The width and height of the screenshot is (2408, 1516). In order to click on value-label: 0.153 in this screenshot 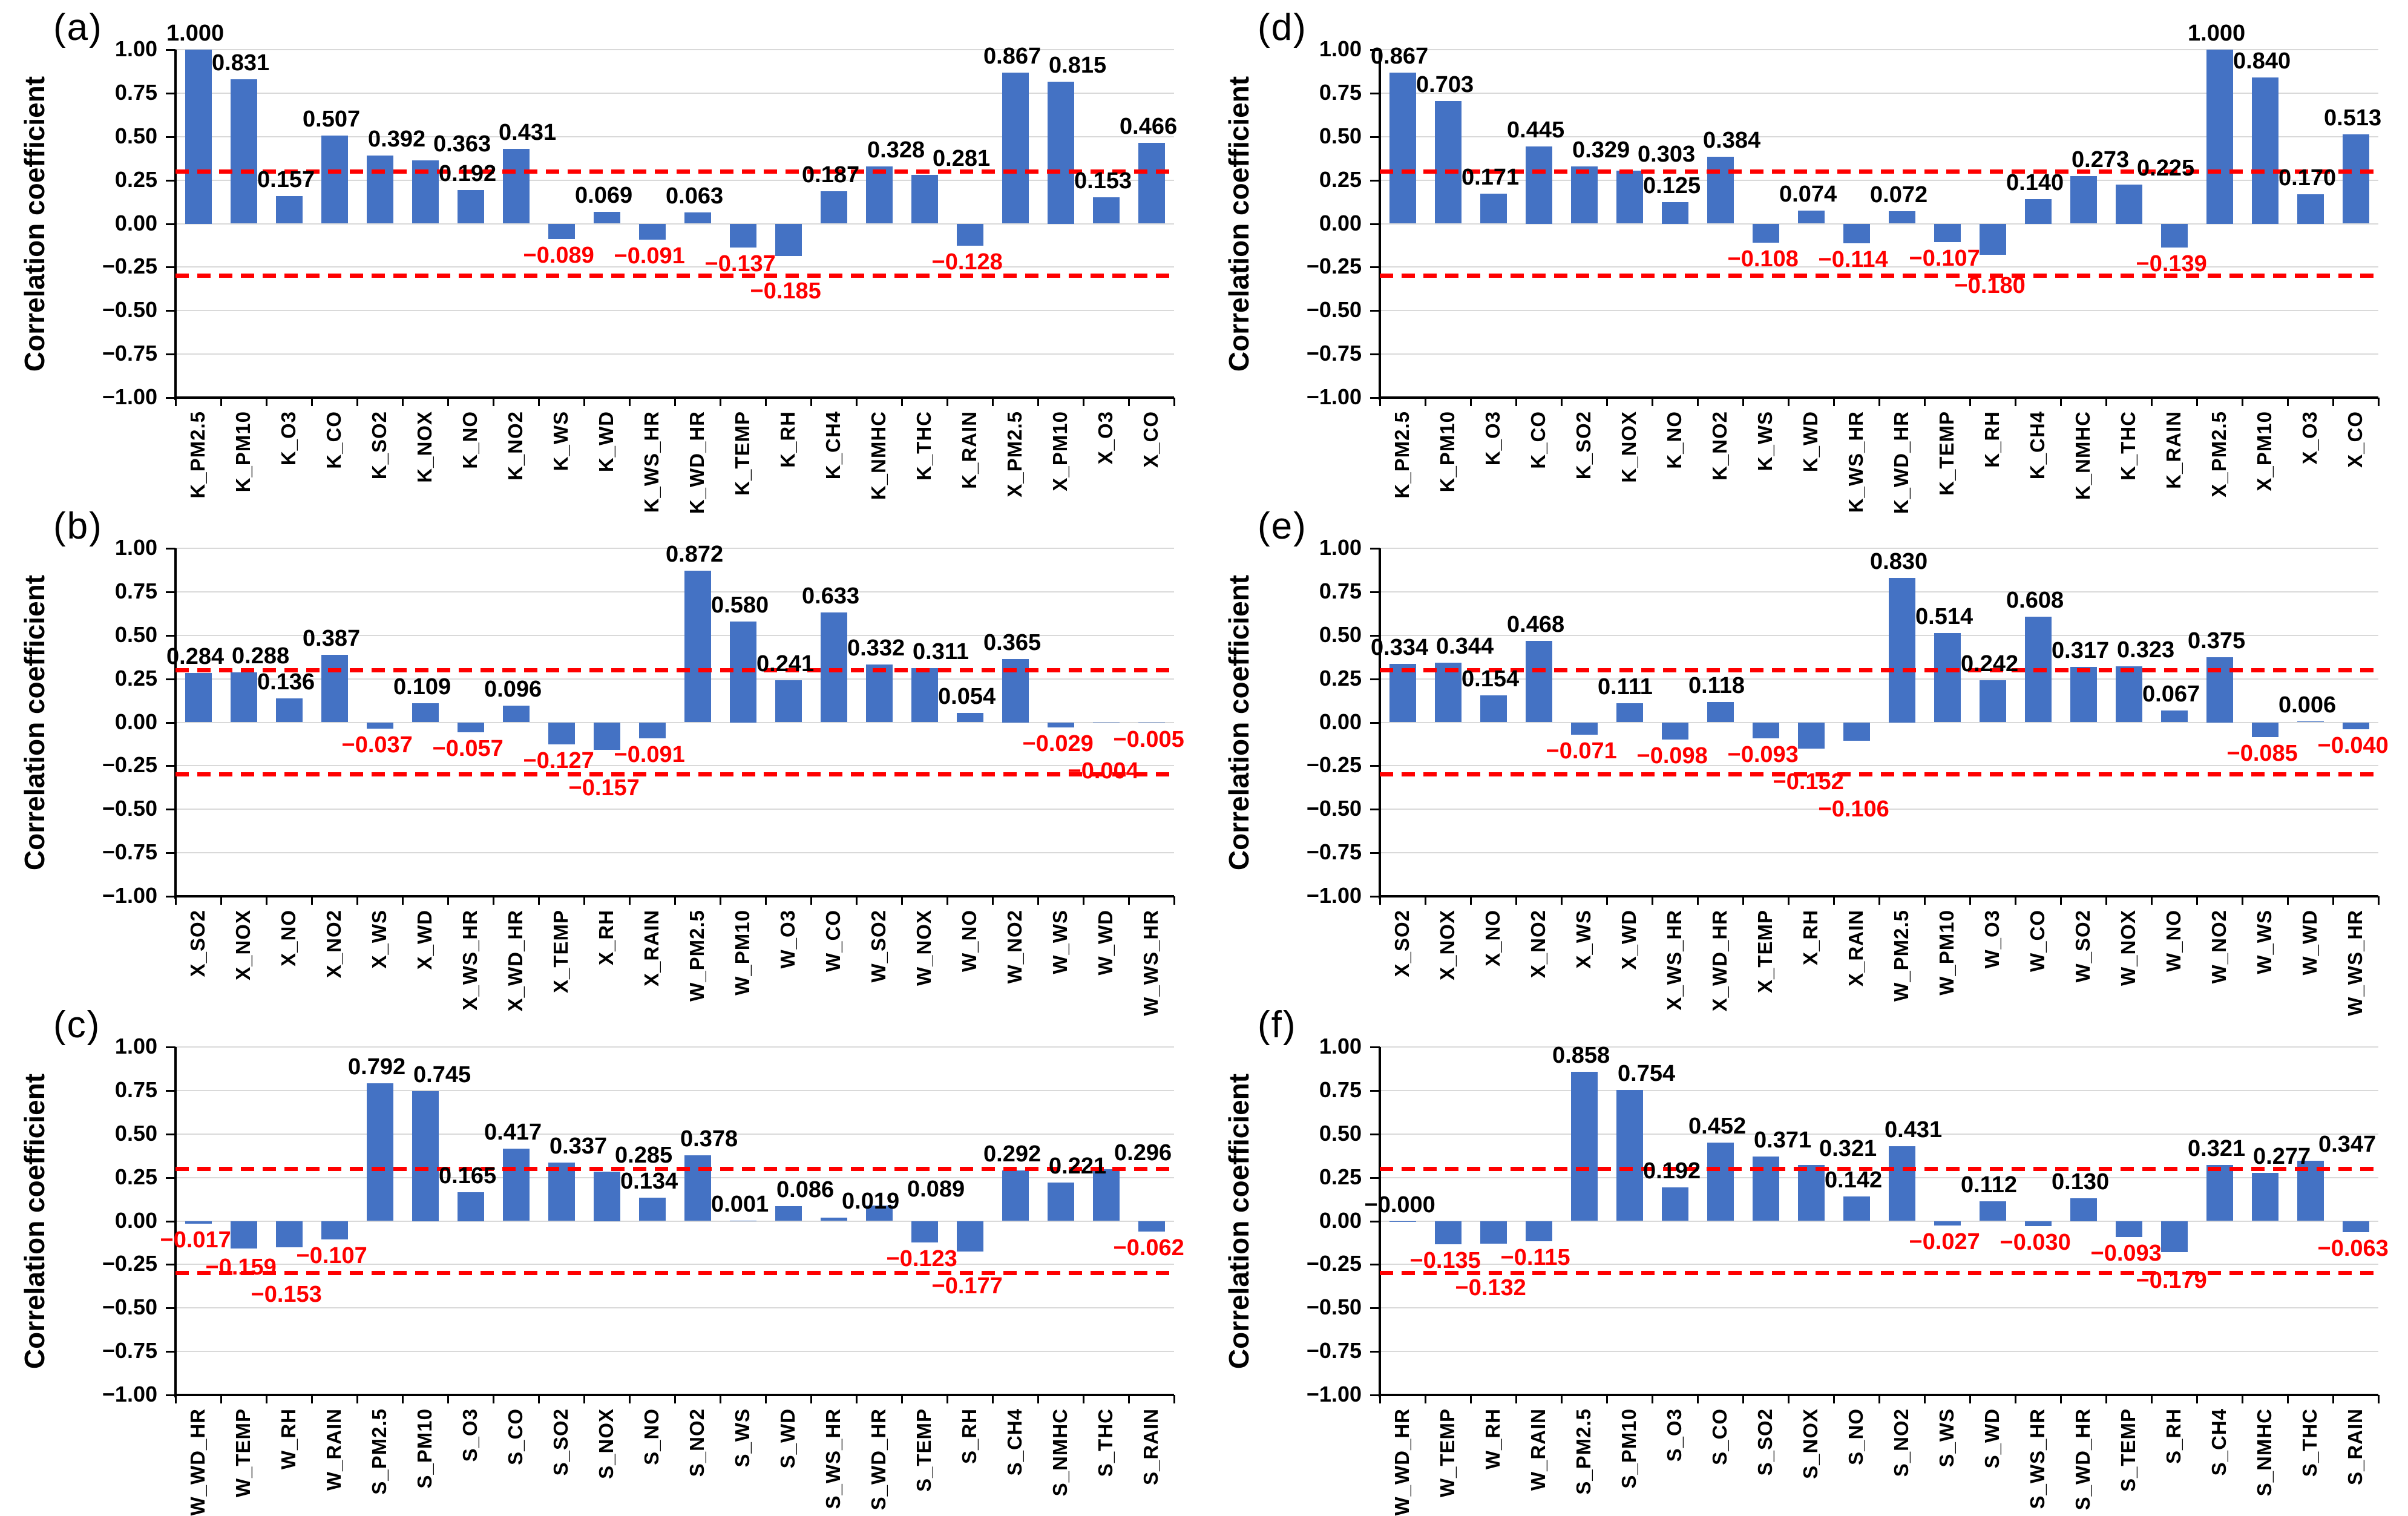, I will do `click(1103, 181)`.